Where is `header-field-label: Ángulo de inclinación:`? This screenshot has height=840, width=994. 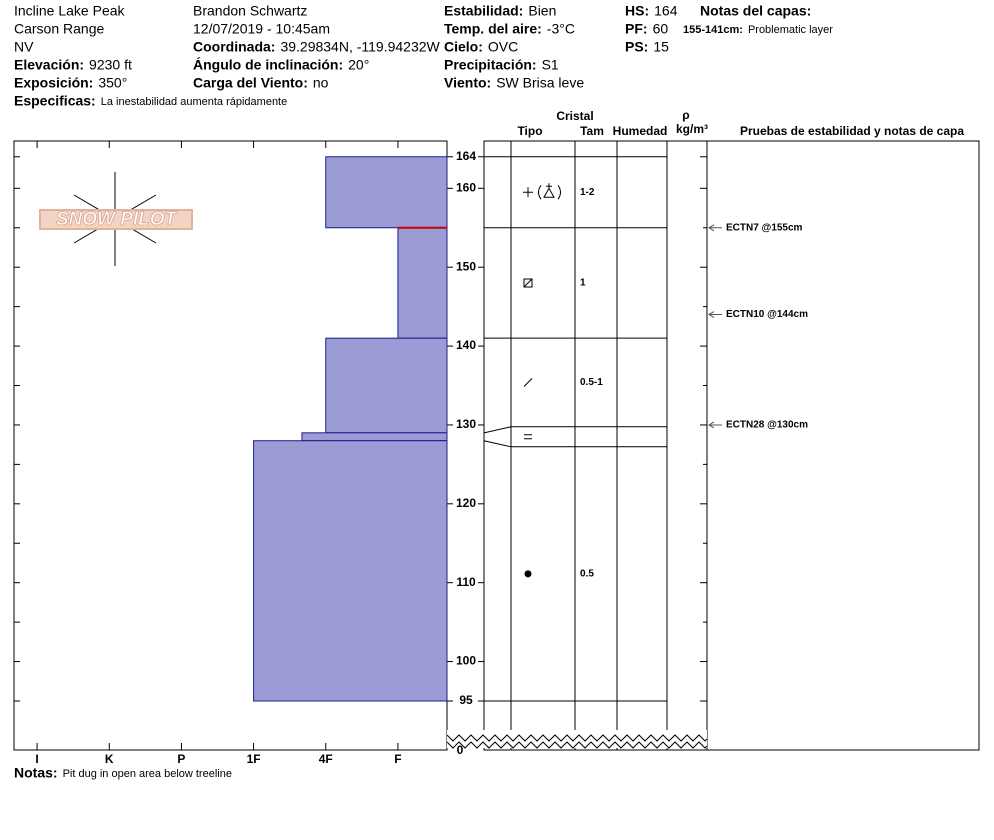 header-field-label: Ángulo de inclinación: is located at coordinates (268, 65).